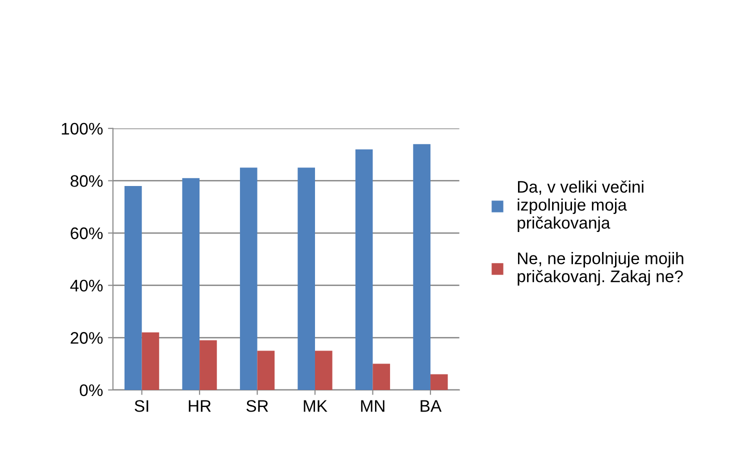 Image resolution: width=753 pixels, height=467 pixels. I want to click on y-tick-label: 60%, so click(86, 233).